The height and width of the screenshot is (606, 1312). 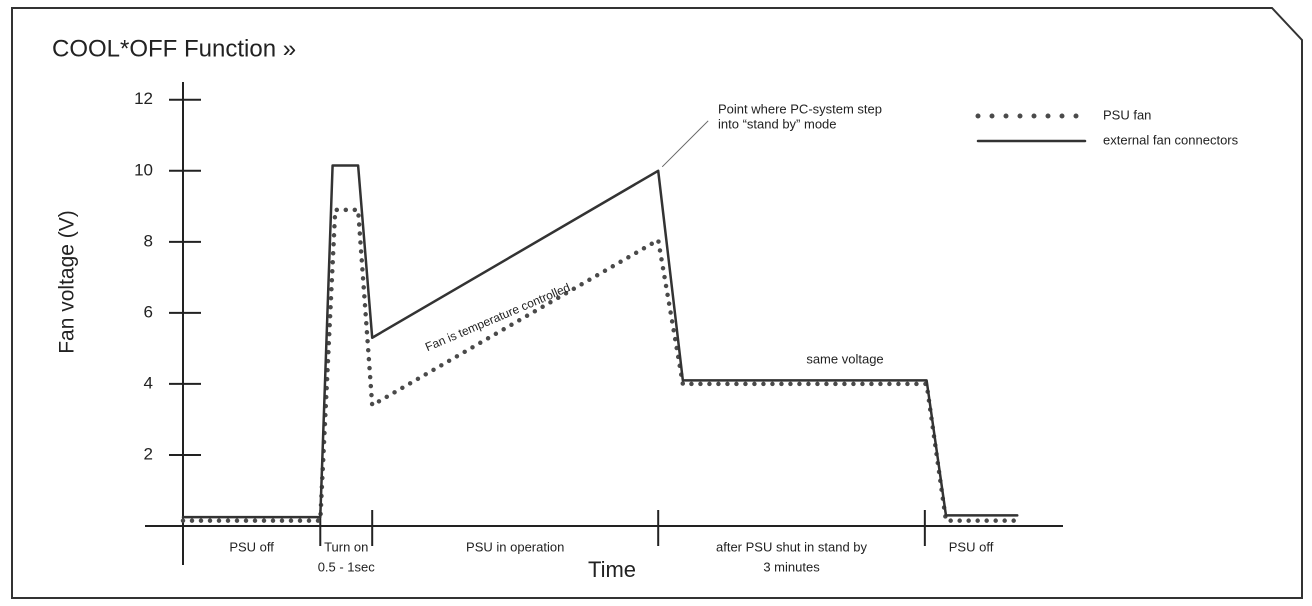 What do you see at coordinates (844, 358) in the screenshot?
I see `annotation: same voltage` at bounding box center [844, 358].